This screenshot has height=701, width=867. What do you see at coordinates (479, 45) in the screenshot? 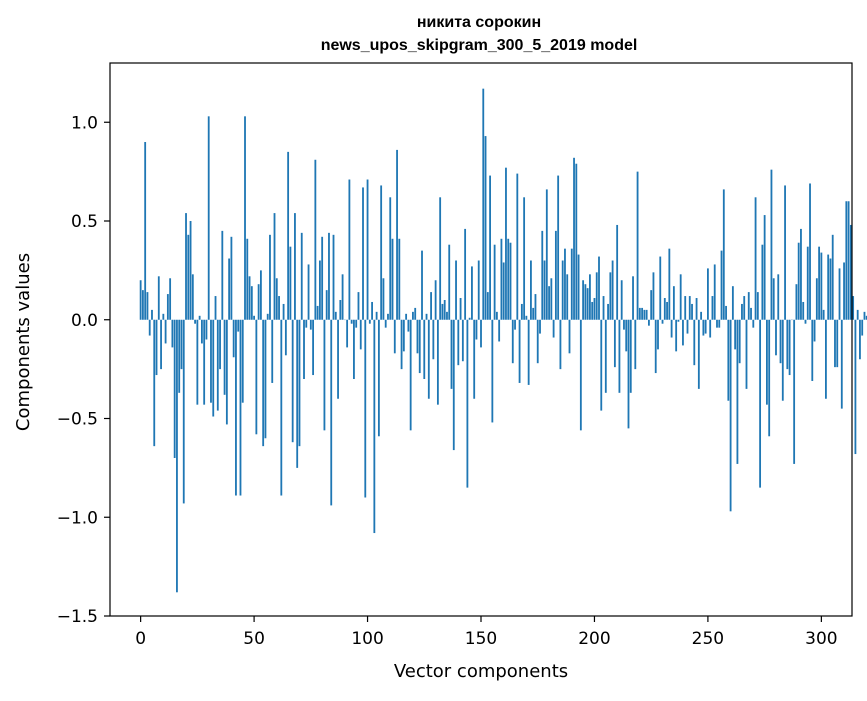
I see `chart-subtitle: news_upos_skipgram_300_5_2019 model` at bounding box center [479, 45].